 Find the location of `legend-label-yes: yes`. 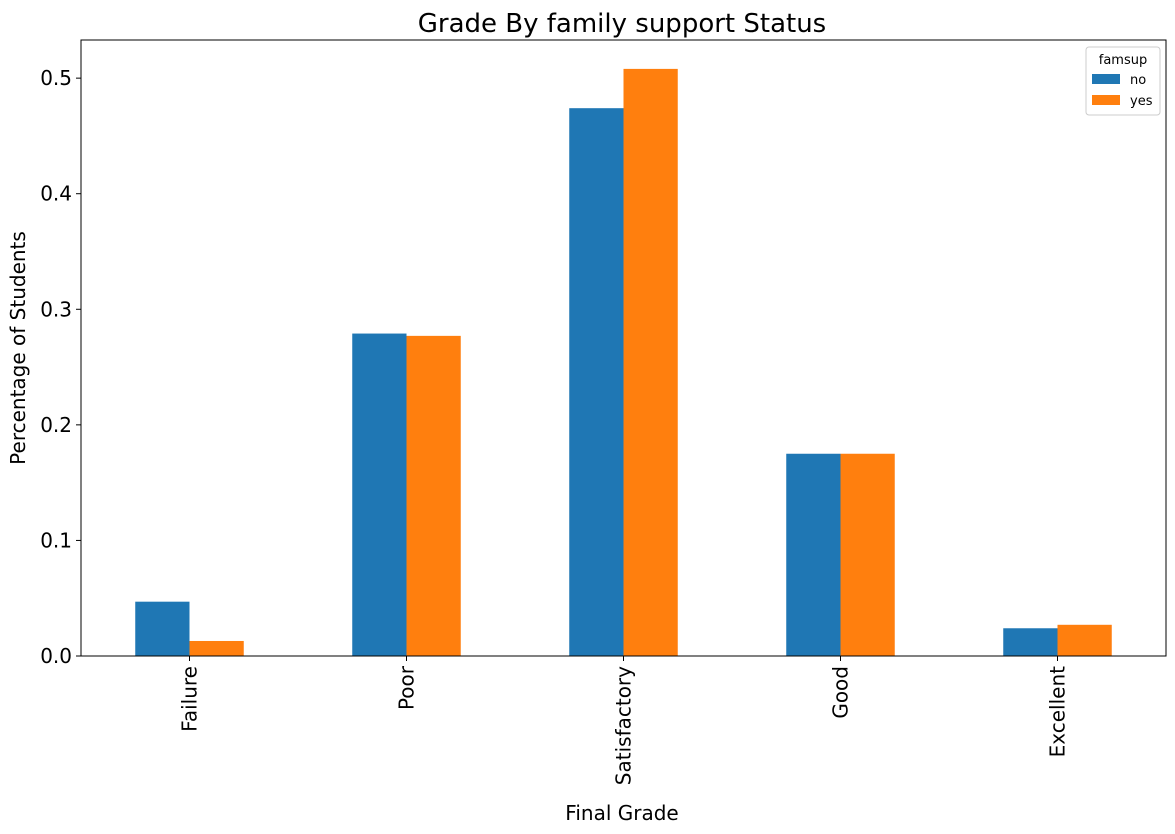

legend-label-yes: yes is located at coordinates (1141, 101).